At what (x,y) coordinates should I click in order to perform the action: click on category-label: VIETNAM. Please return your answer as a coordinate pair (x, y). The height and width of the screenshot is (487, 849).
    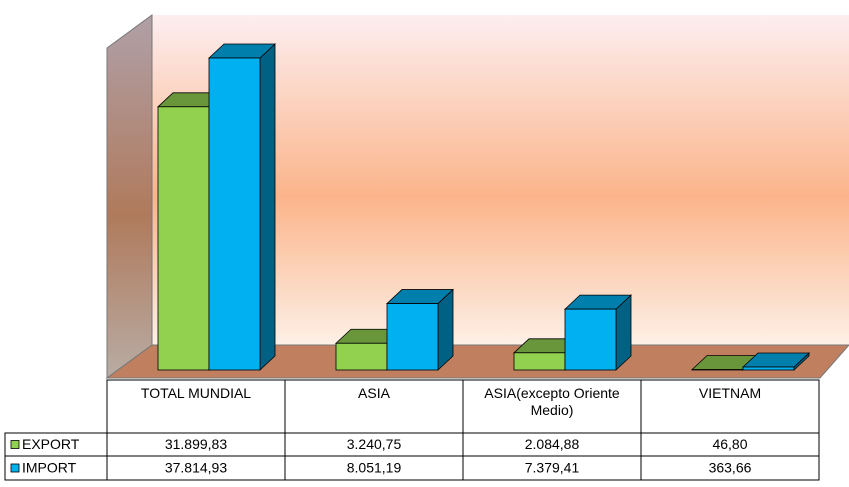
    Looking at the image, I should click on (730, 393).